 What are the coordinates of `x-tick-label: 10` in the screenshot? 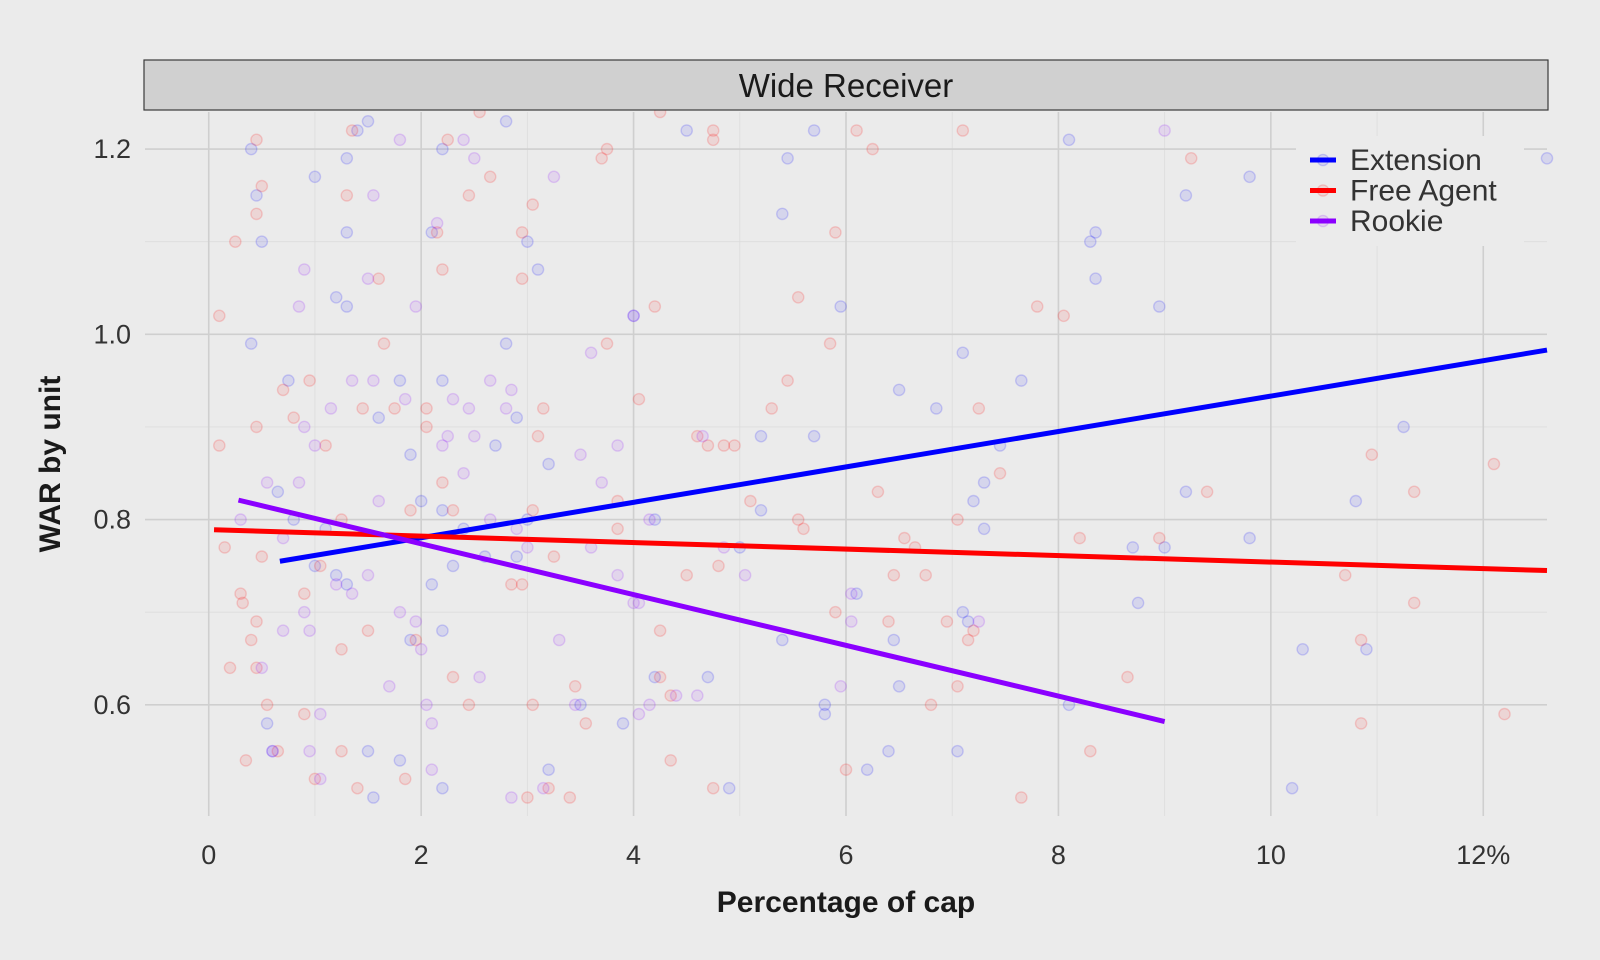 It's located at (1271, 855).